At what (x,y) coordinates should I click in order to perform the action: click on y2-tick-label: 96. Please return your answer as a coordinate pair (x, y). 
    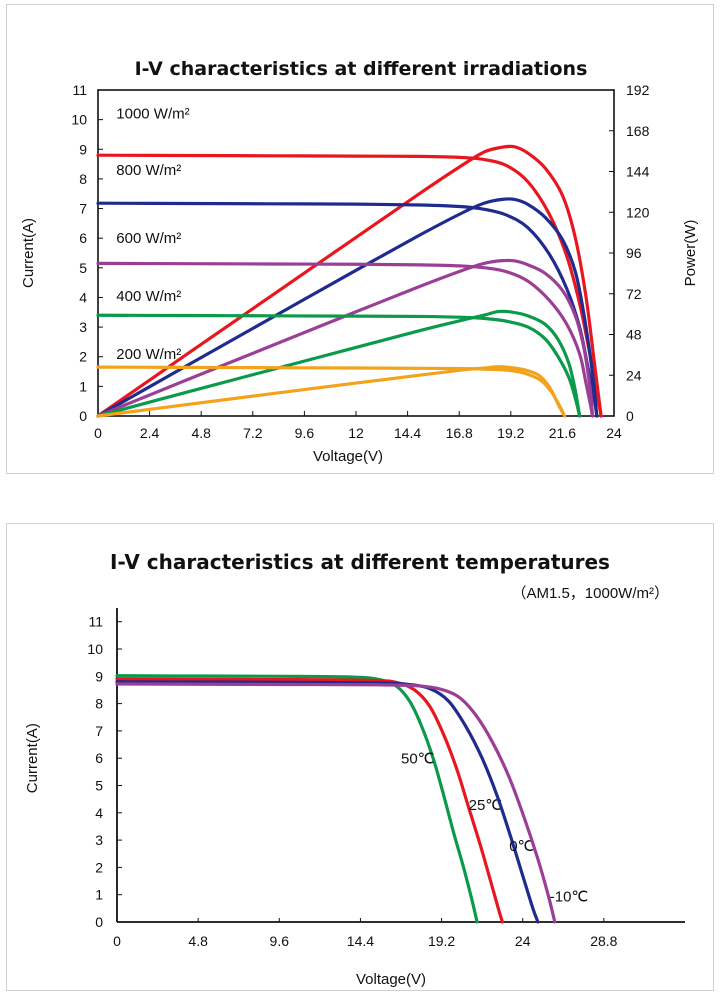
    Looking at the image, I should click on (634, 253).